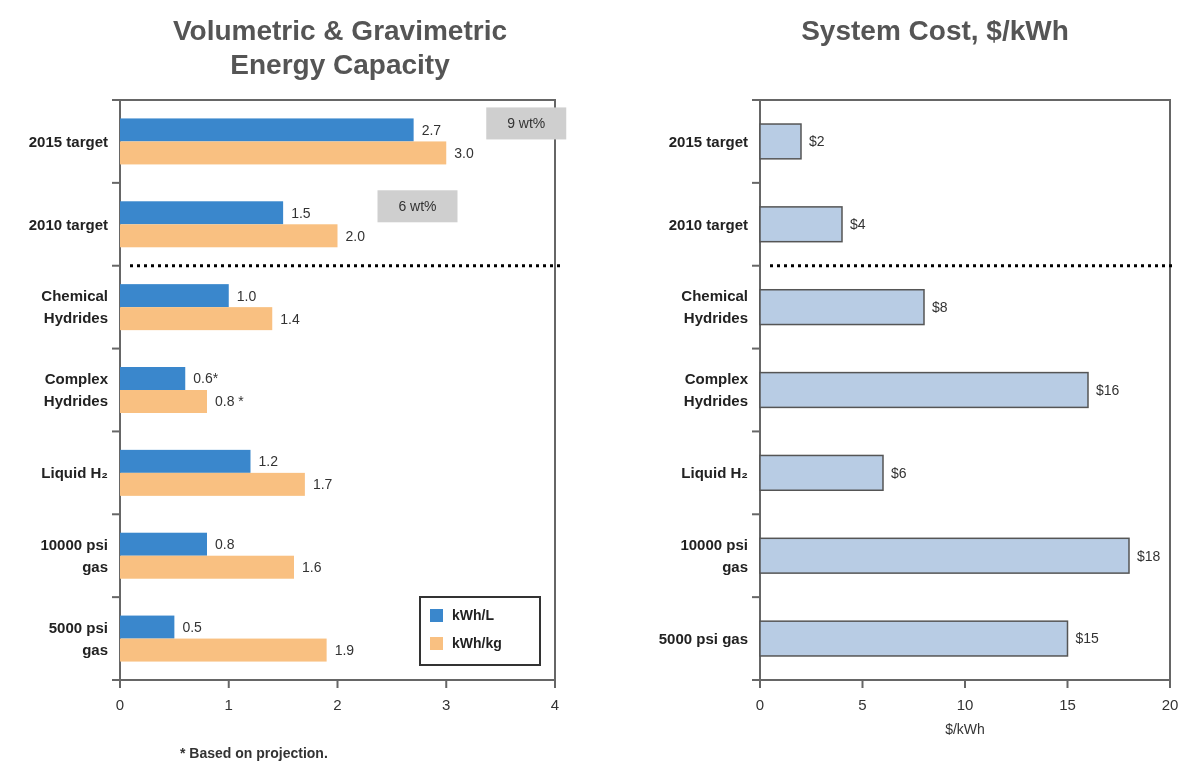  I want to click on data-label: 1.7, so click(322, 484).